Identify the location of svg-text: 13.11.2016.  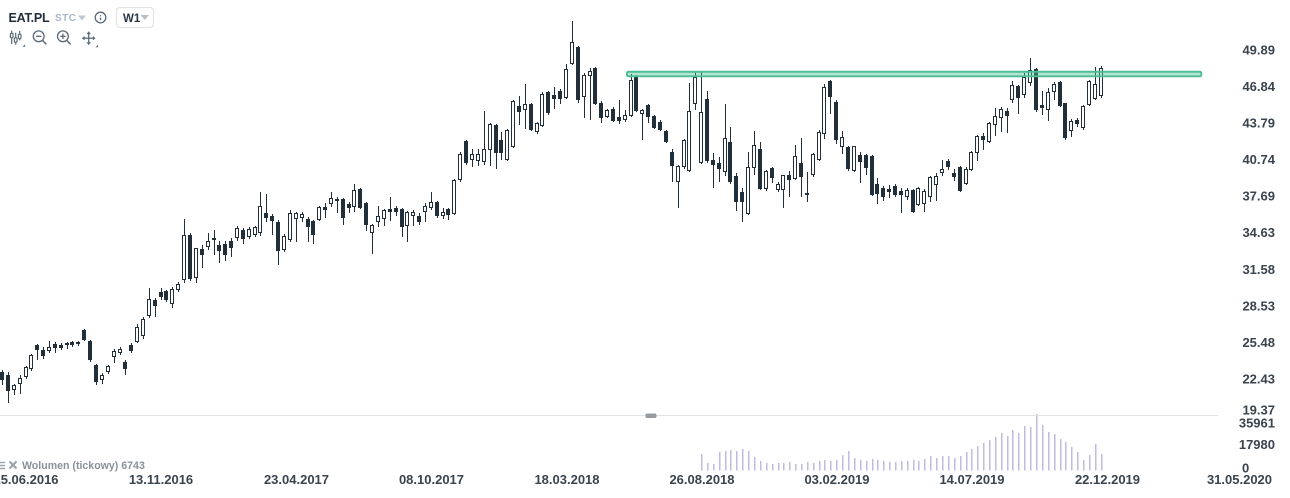
(161, 479).